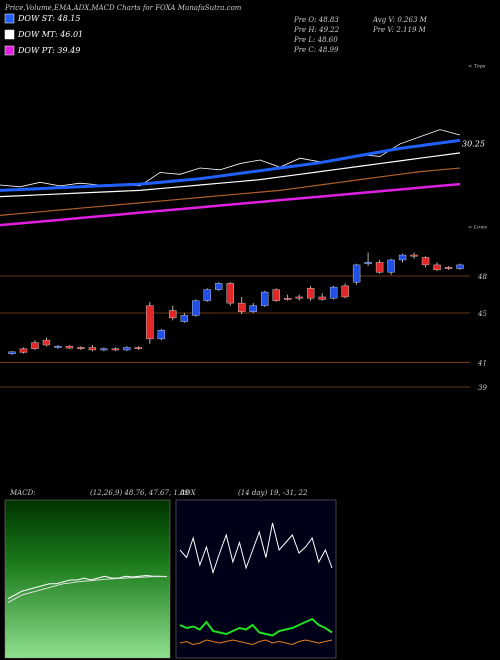  What do you see at coordinates (140, 493) in the screenshot?
I see `panel-subtitle: (12,26,9) 48.76, 47.67, 1.09` at bounding box center [140, 493].